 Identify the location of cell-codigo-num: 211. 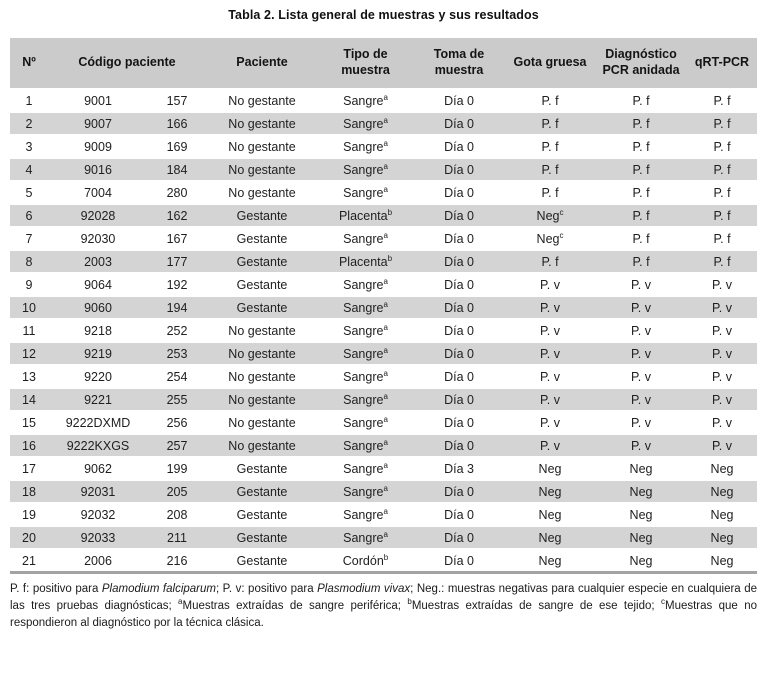
(177, 537).